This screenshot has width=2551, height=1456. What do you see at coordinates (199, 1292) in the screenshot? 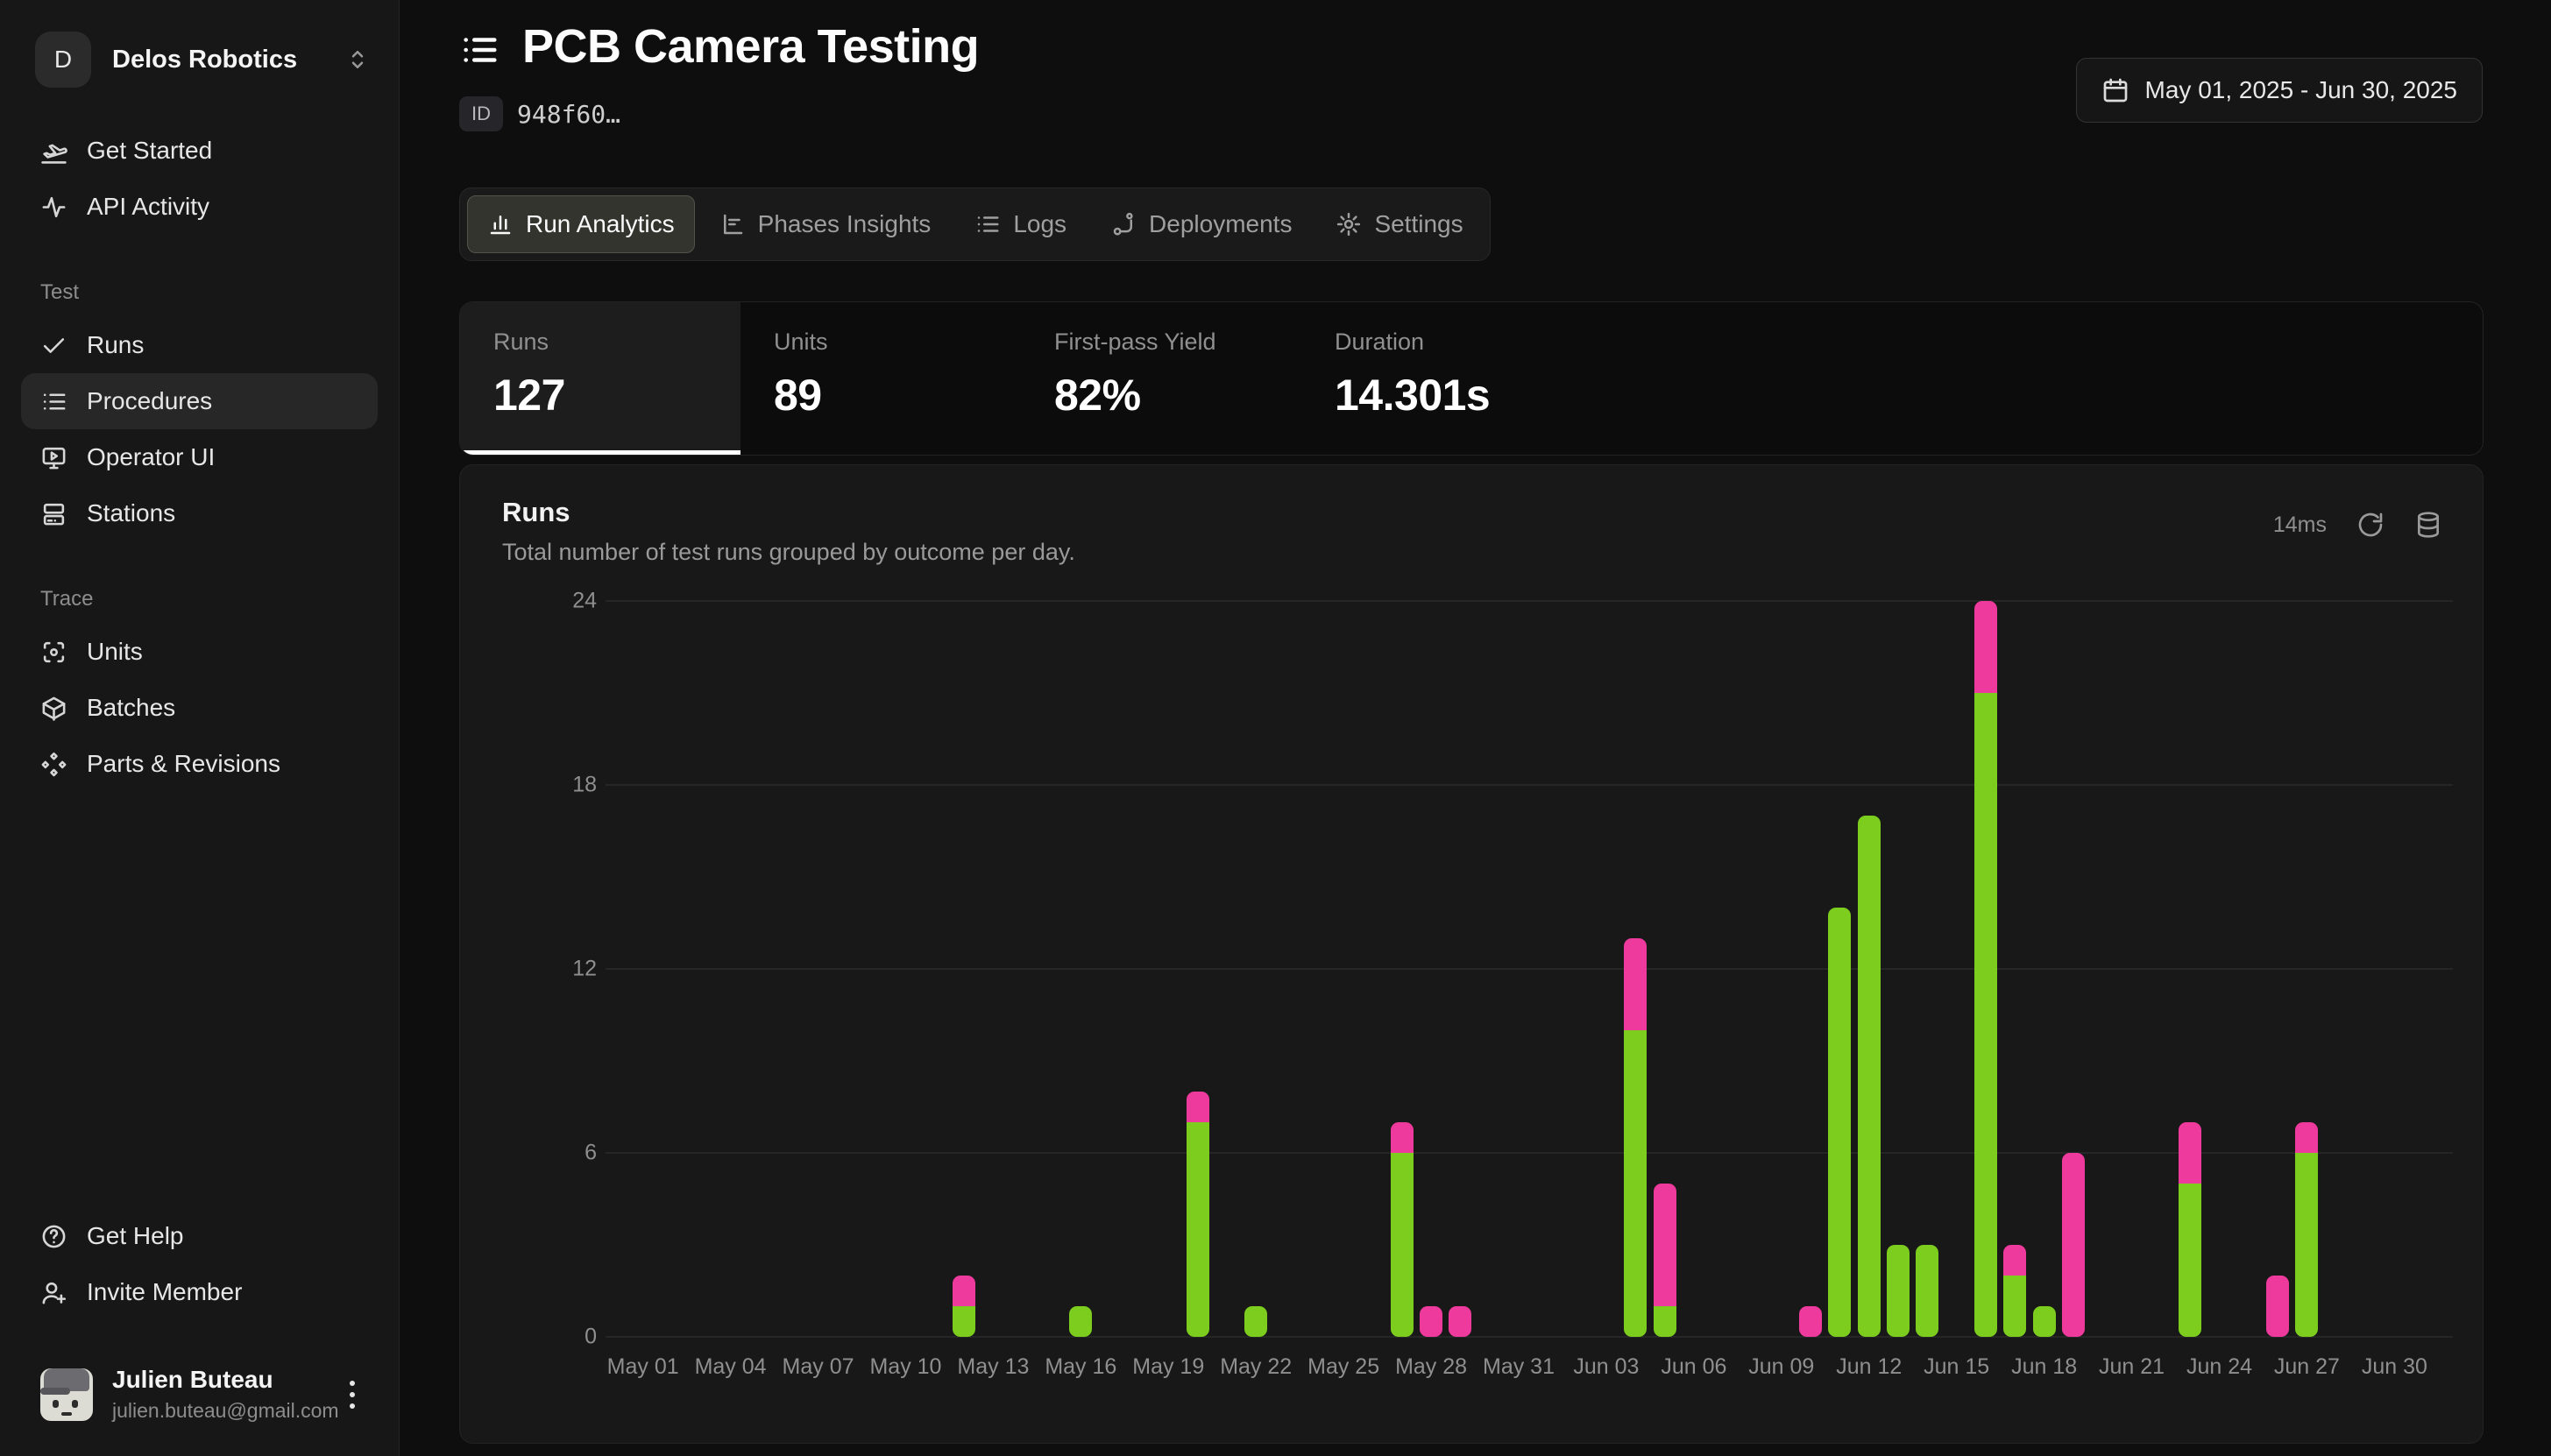
I see `sidebar-item-invite-member: Invite Member` at bounding box center [199, 1292].